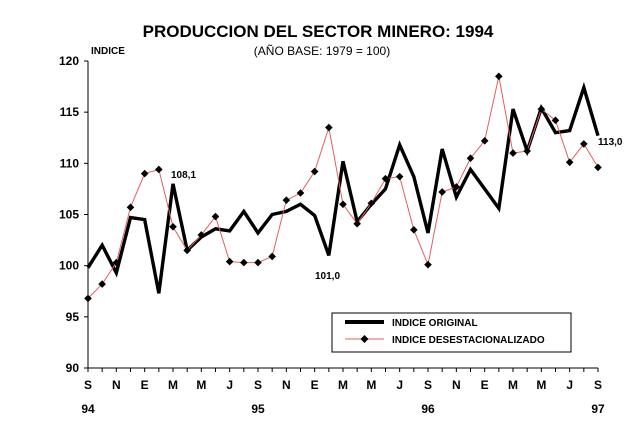 The height and width of the screenshot is (438, 636). What do you see at coordinates (69, 266) in the screenshot?
I see `y-tick-label: 100` at bounding box center [69, 266].